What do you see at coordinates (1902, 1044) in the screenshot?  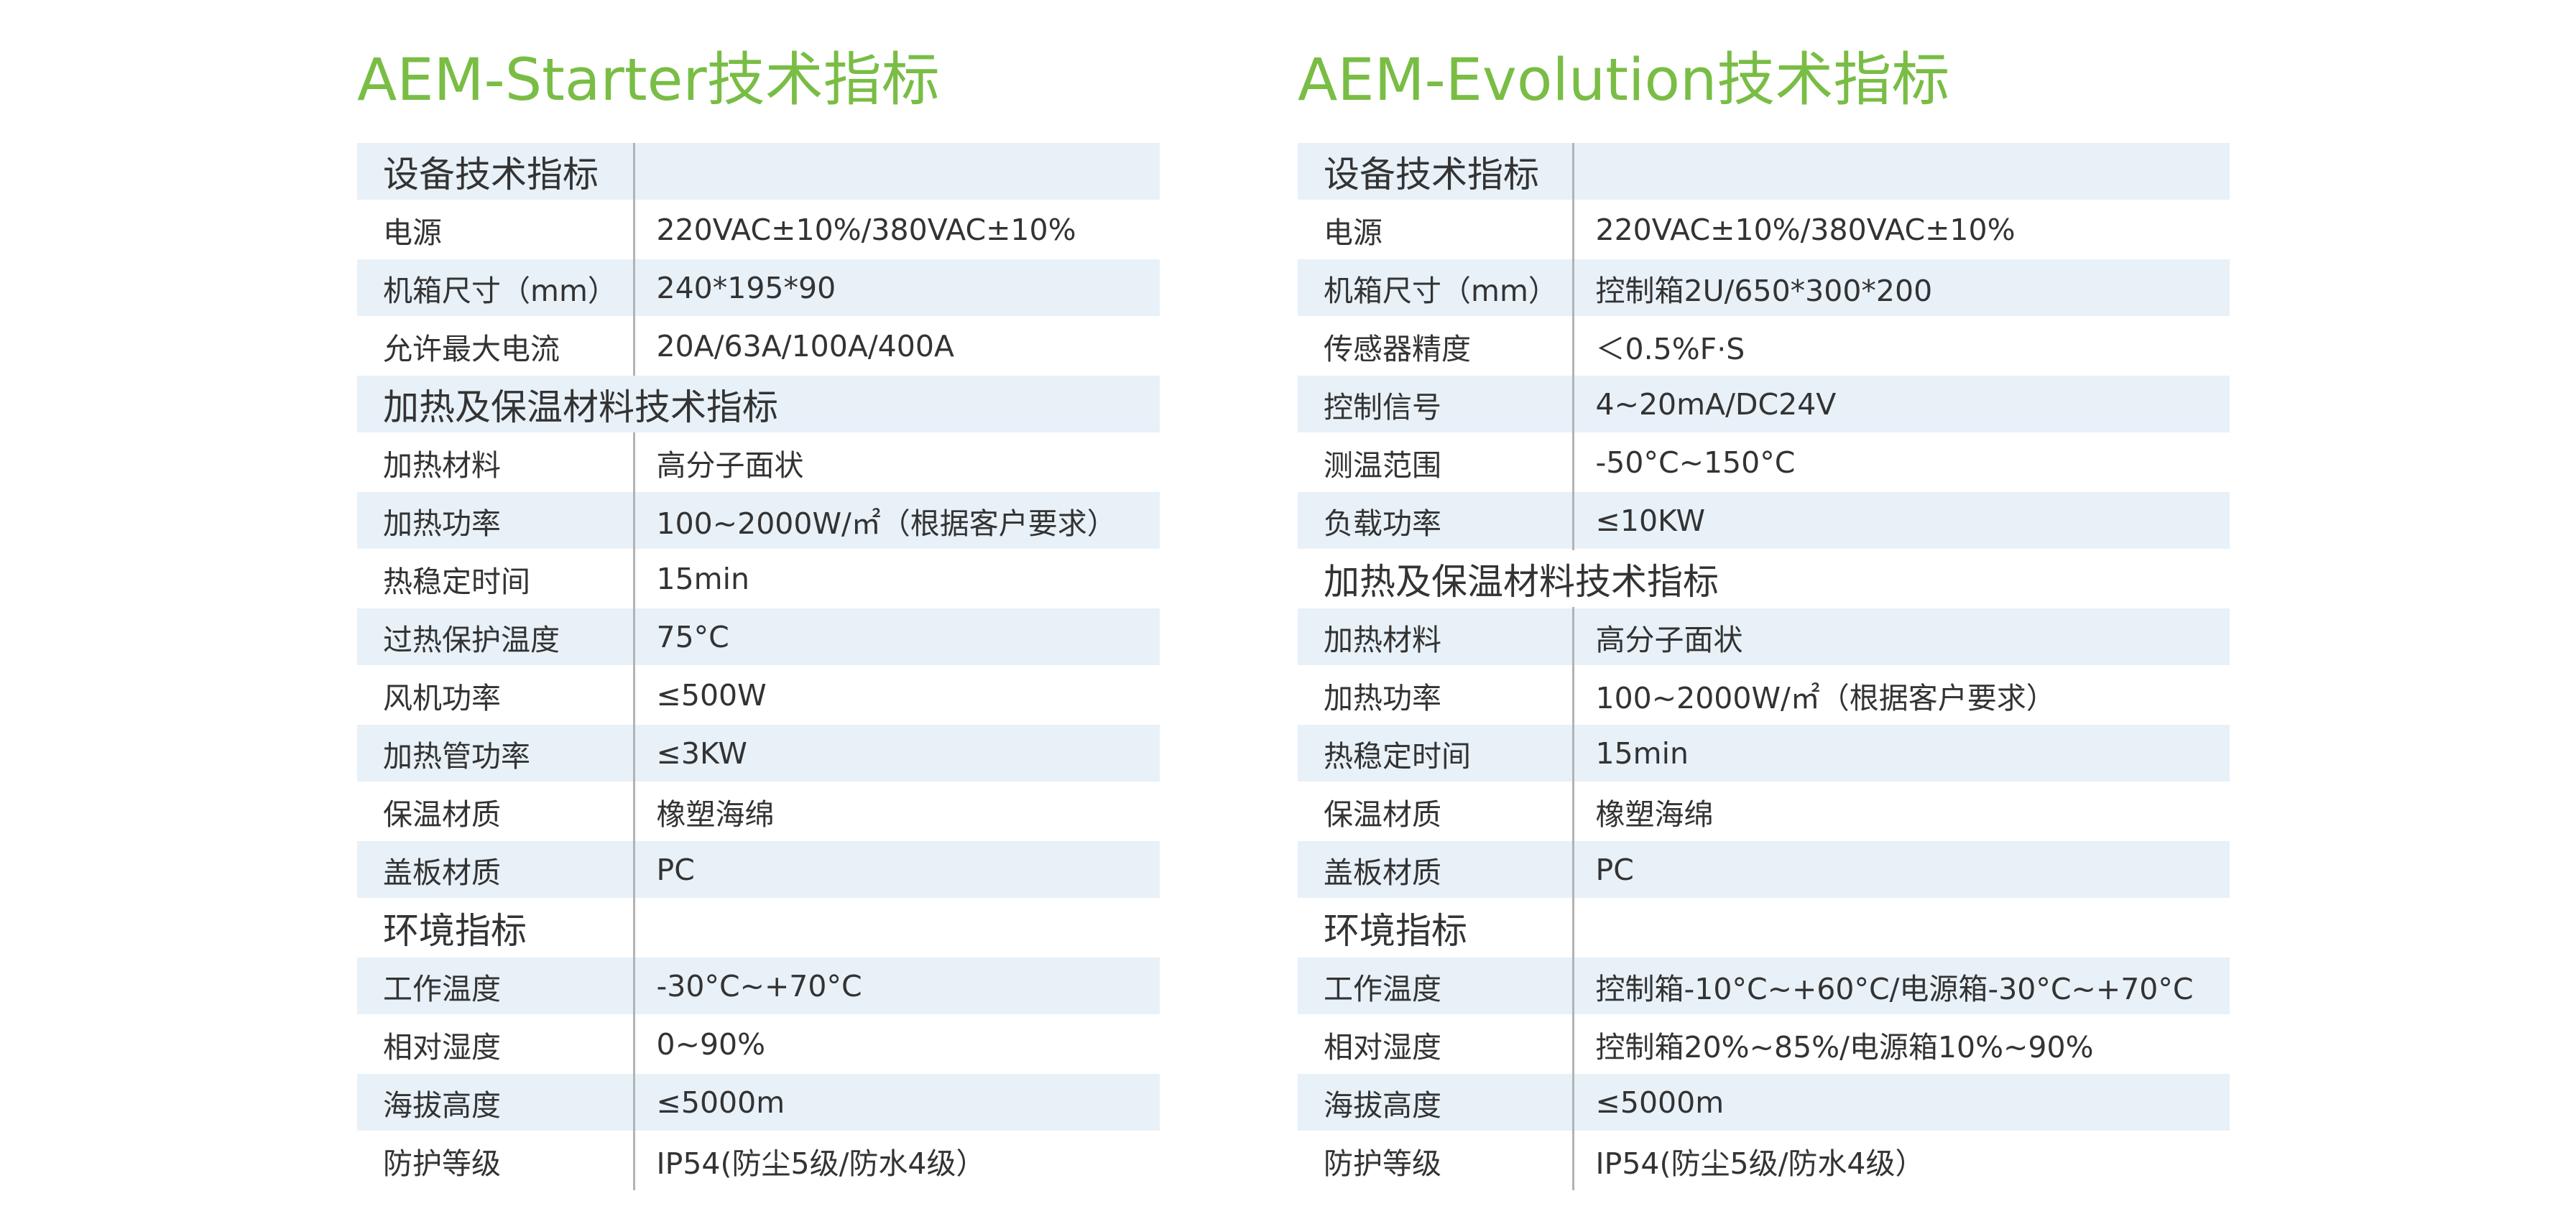 I see `spec-value: 控制箱20%~85%/电源箱10%~90%` at bounding box center [1902, 1044].